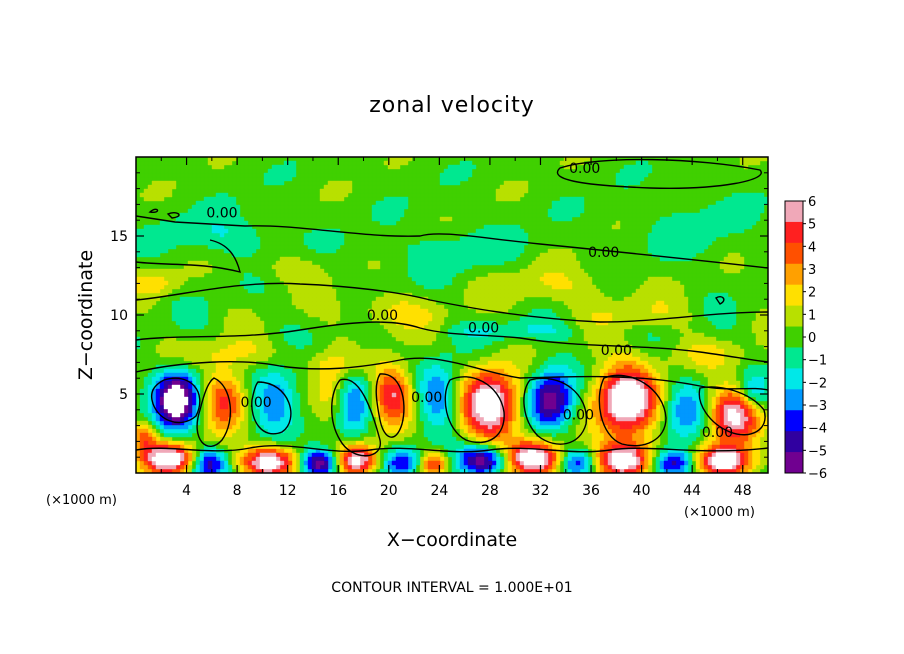 The height and width of the screenshot is (654, 904). Describe the element at coordinates (812, 202) in the screenshot. I see `colorbar-label: 6` at that location.